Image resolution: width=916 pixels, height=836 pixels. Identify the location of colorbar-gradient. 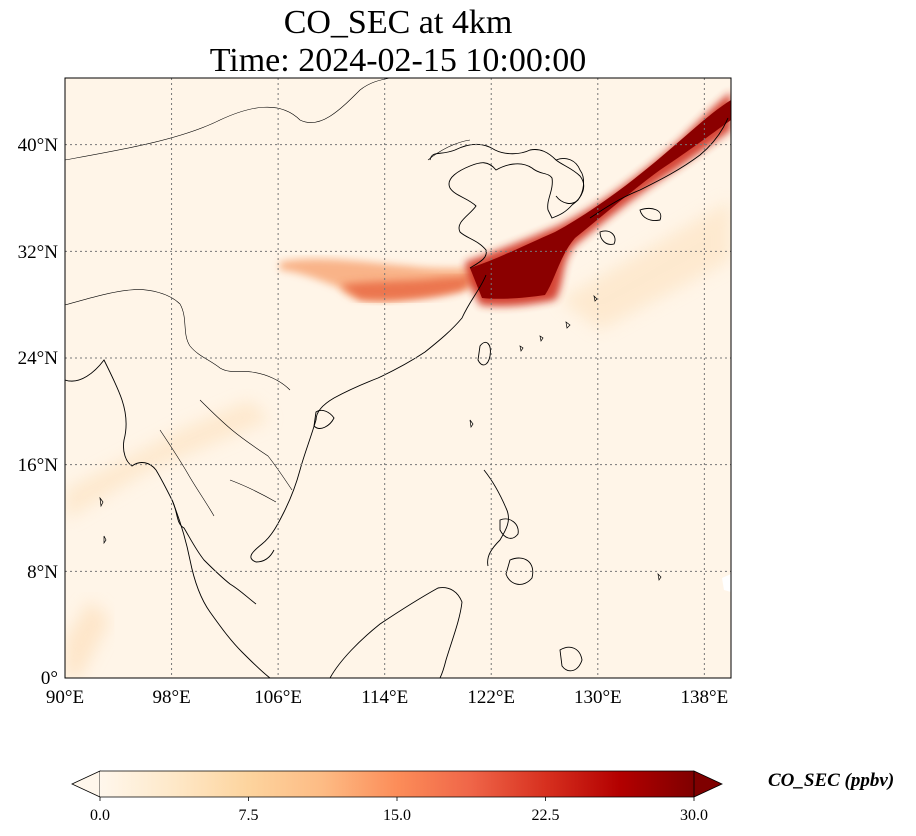
(397, 784).